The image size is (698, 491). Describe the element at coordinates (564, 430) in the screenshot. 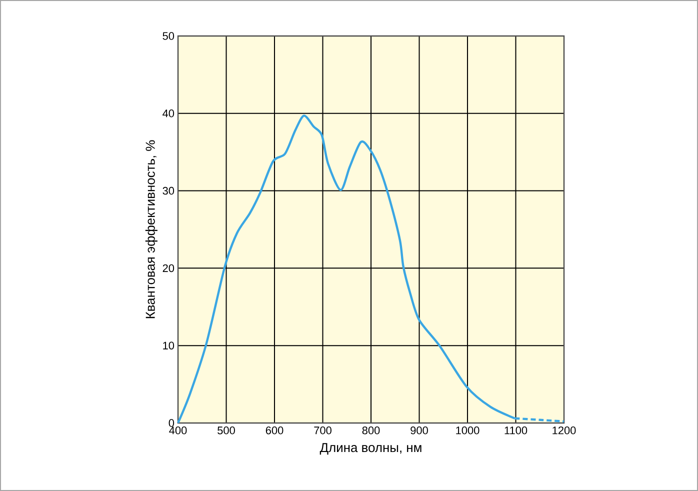

I see `x-tick-label: 1200` at that location.